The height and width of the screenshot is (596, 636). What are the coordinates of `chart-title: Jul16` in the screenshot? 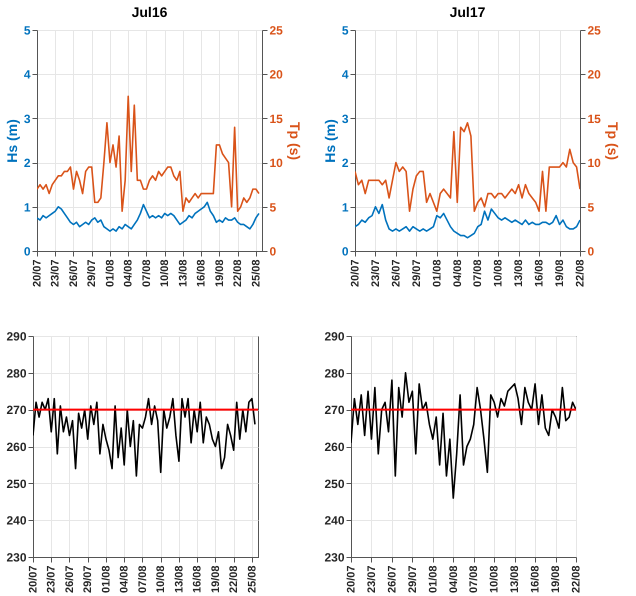 It's located at (150, 12).